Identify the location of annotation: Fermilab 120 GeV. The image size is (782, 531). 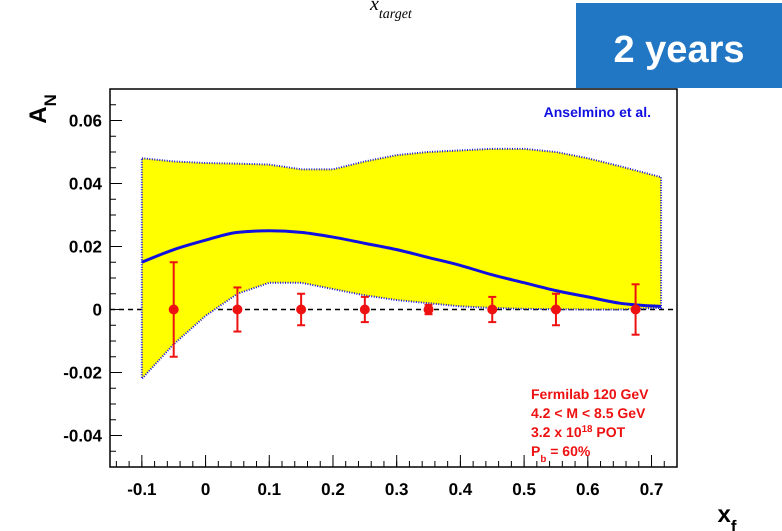
(590, 394).